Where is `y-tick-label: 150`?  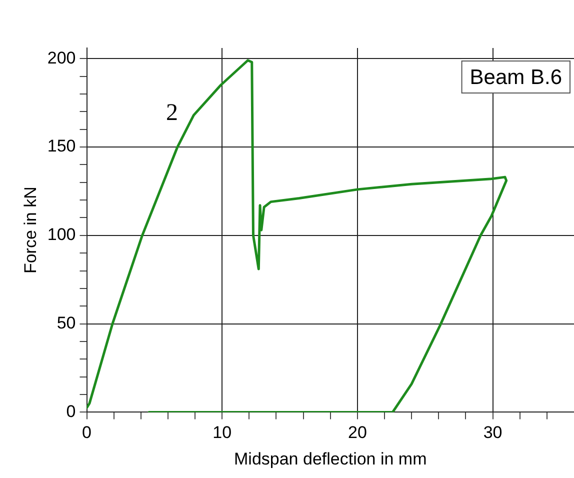
y-tick-label: 150 is located at coordinates (61, 146).